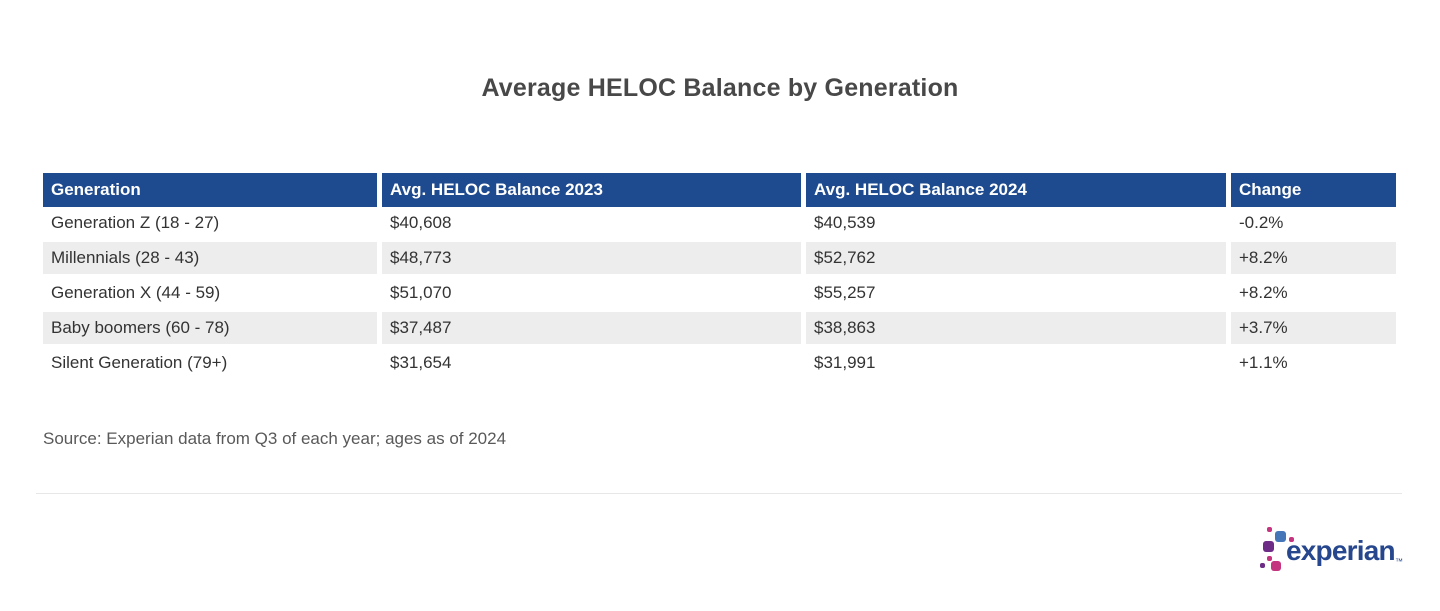 This screenshot has width=1440, height=611. What do you see at coordinates (1313, 329) in the screenshot?
I see `cell-change: +3.7%` at bounding box center [1313, 329].